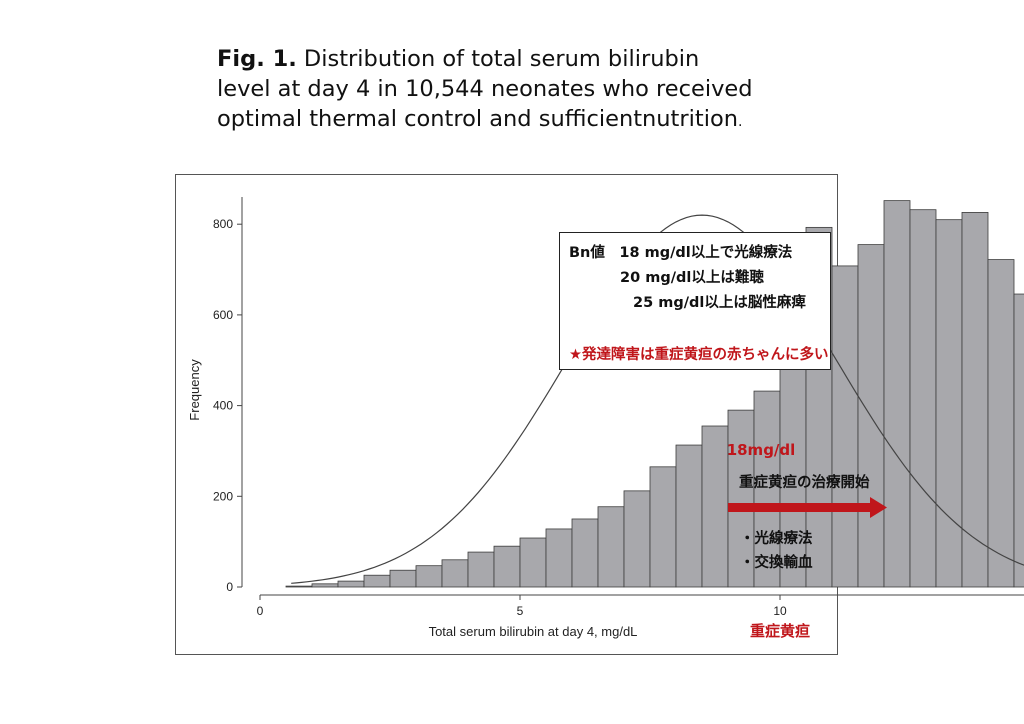  Describe the element at coordinates (699, 355) in the screenshot. I see `annotation-line-4: ★発達障害は重症黄疸の赤ちゃんに多い` at that location.